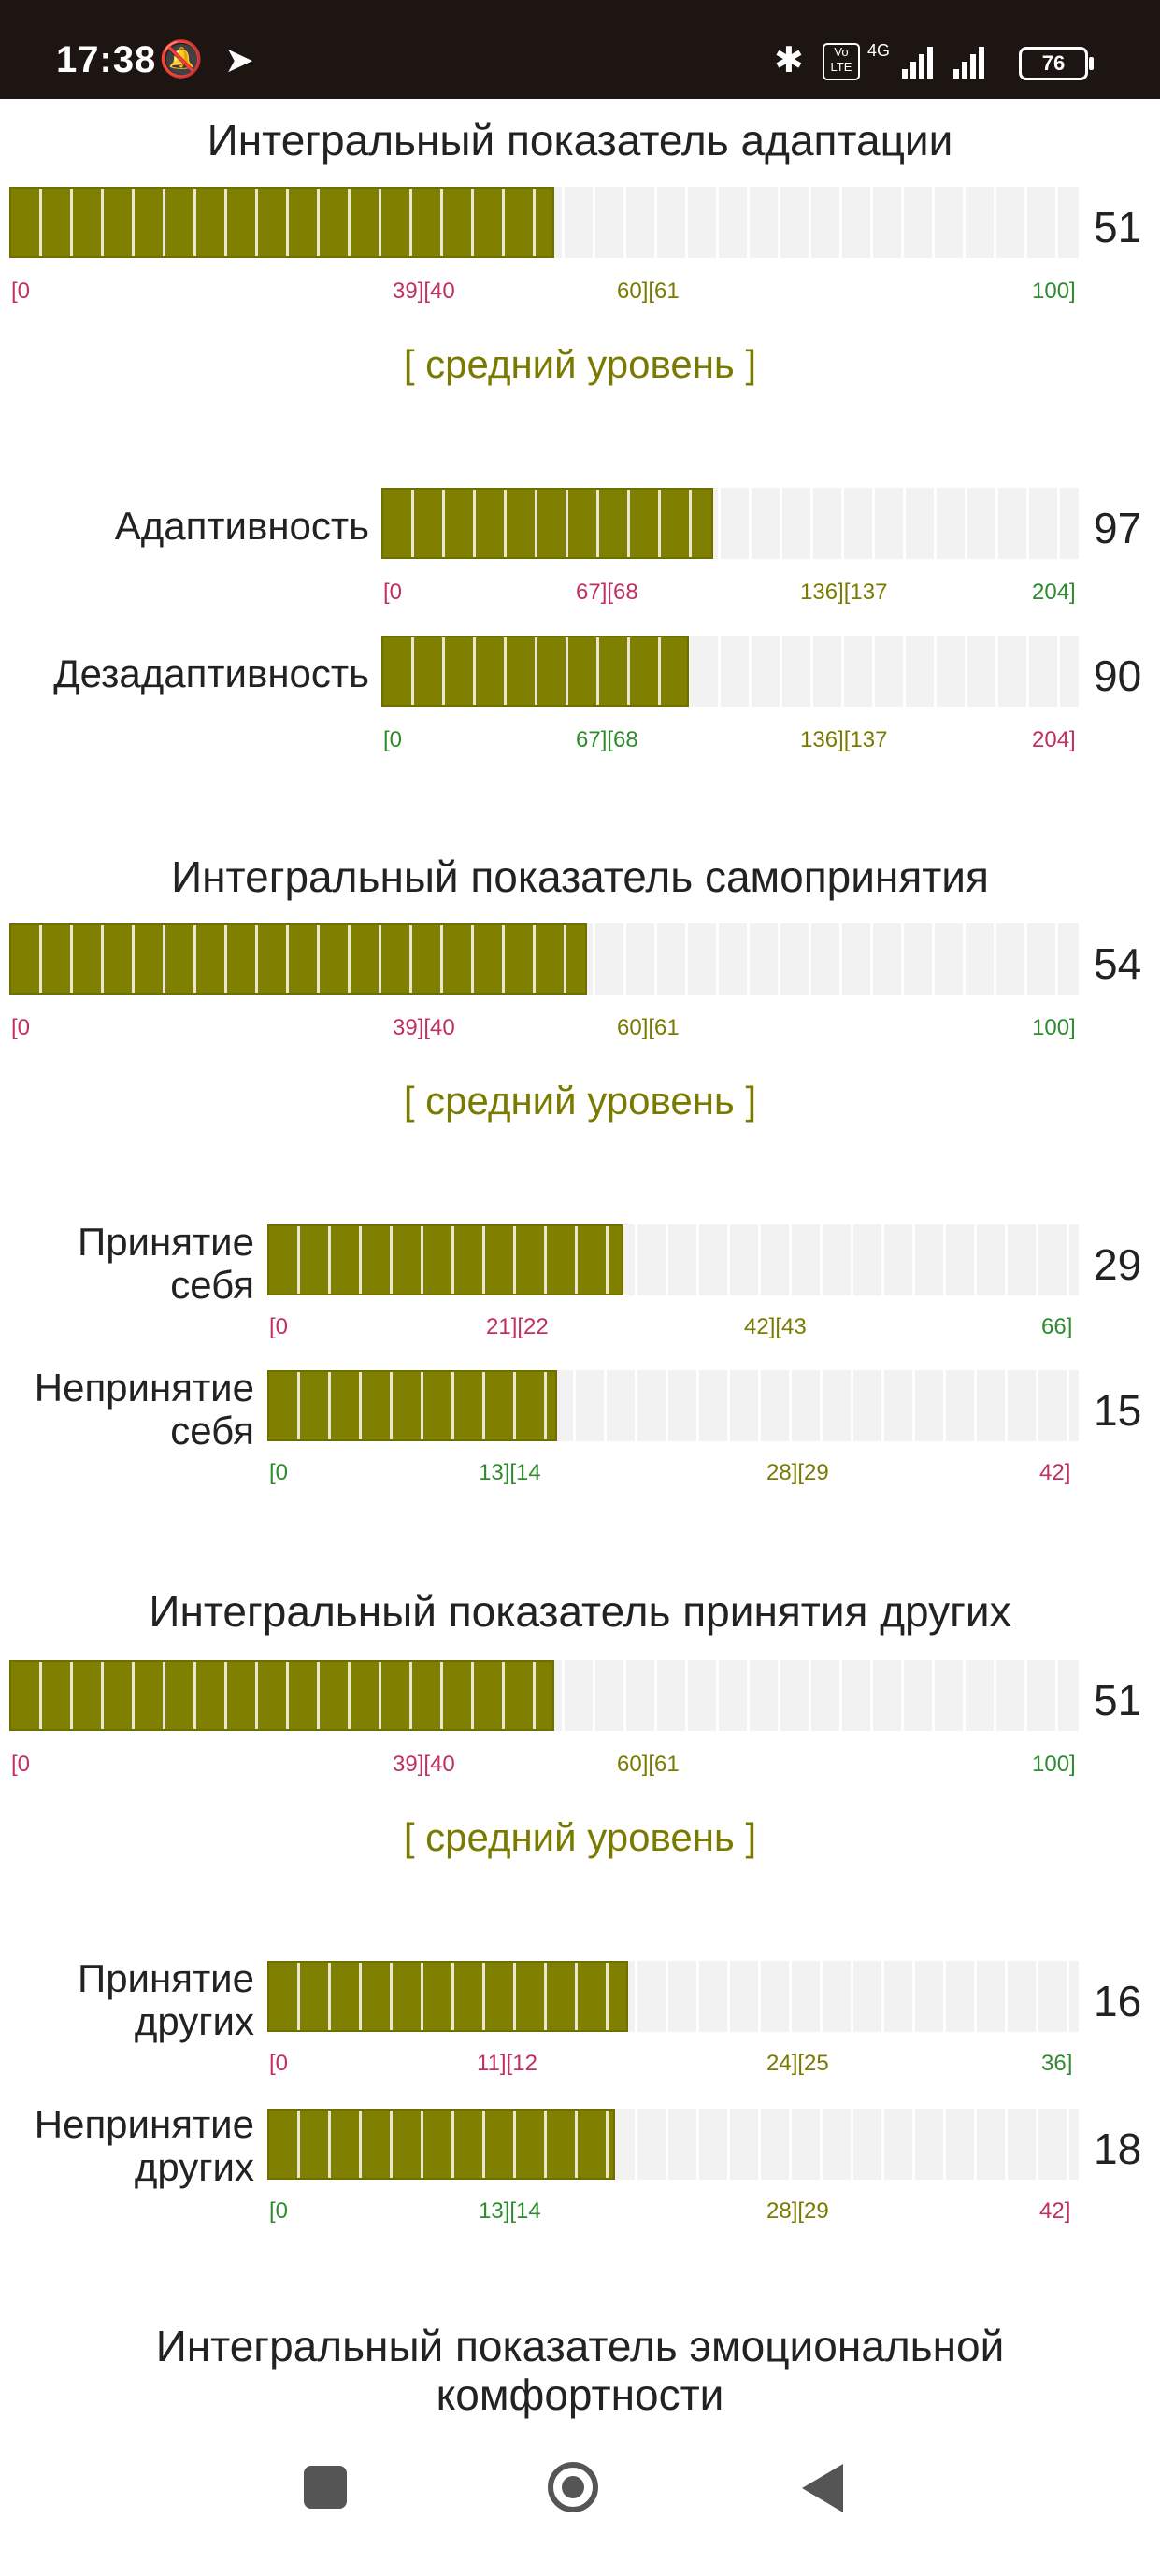 Image resolution: width=1160 pixels, height=2576 pixels. Describe the element at coordinates (106, 59) in the screenshot. I see `status-time: 17:38` at that location.